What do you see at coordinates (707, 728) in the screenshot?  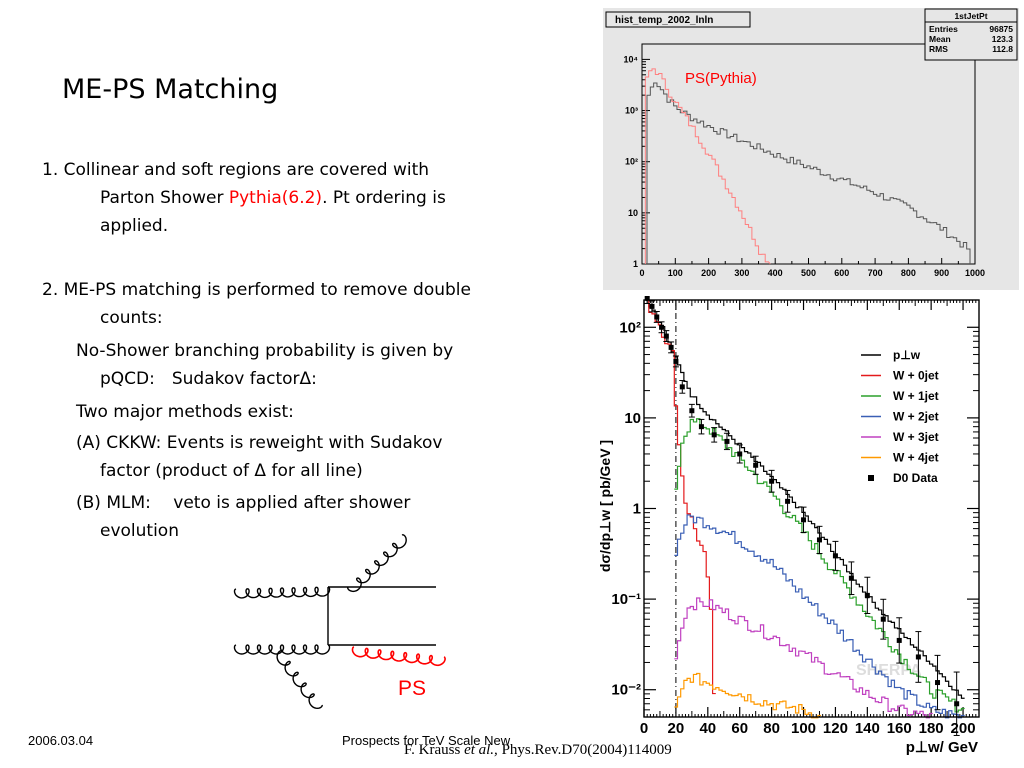 I see `x-tick-label: 40` at bounding box center [707, 728].